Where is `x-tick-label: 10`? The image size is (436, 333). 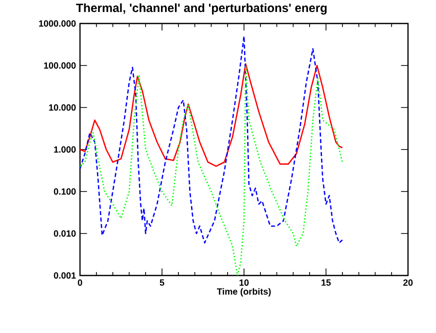
x-tick-label: 10 is located at coordinates (244, 283).